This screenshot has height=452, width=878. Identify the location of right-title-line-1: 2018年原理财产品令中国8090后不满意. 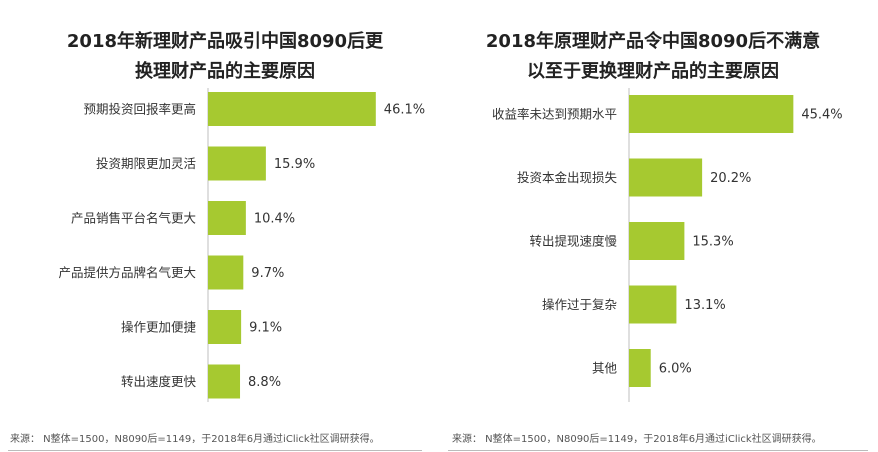
(653, 41).